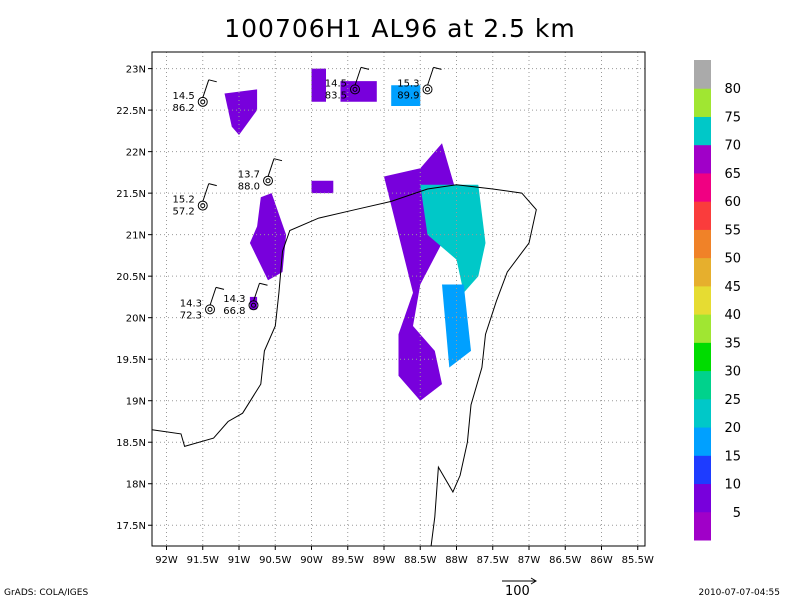  Describe the element at coordinates (732, 343) in the screenshot. I see `colorbar-label: 35` at that location.